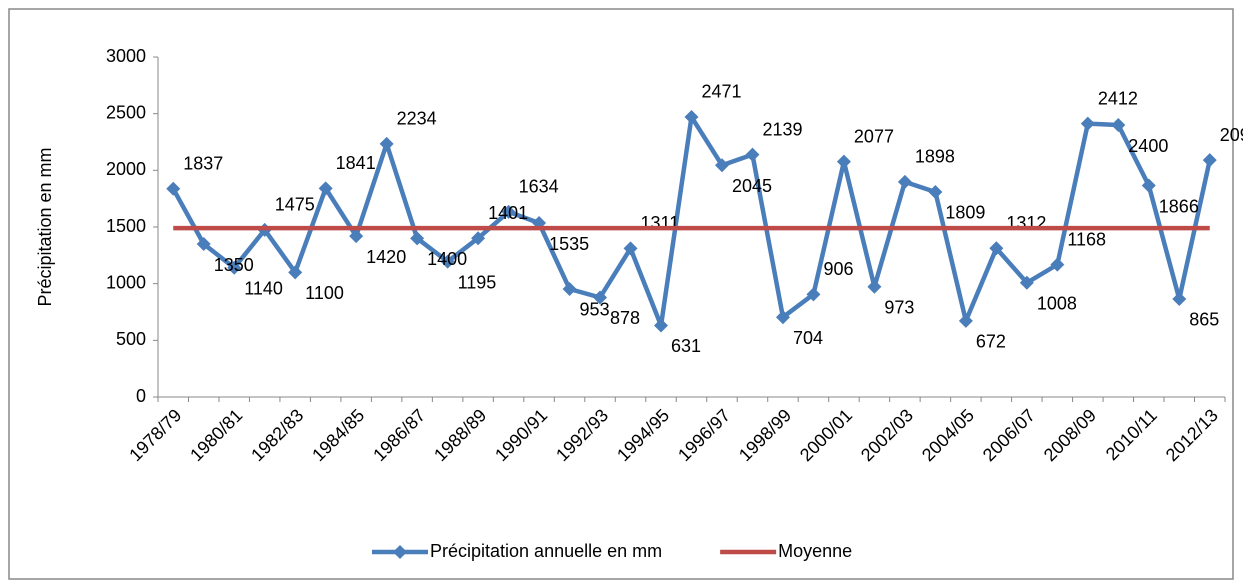 The height and width of the screenshot is (588, 1243). I want to click on data-label: 1634, so click(539, 187).